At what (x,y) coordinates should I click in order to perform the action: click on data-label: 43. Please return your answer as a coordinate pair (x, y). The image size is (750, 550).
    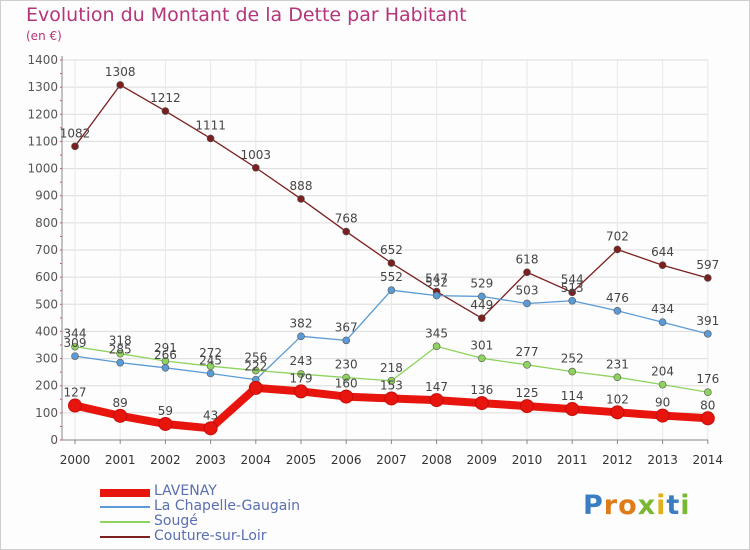
    Looking at the image, I should click on (210, 415).